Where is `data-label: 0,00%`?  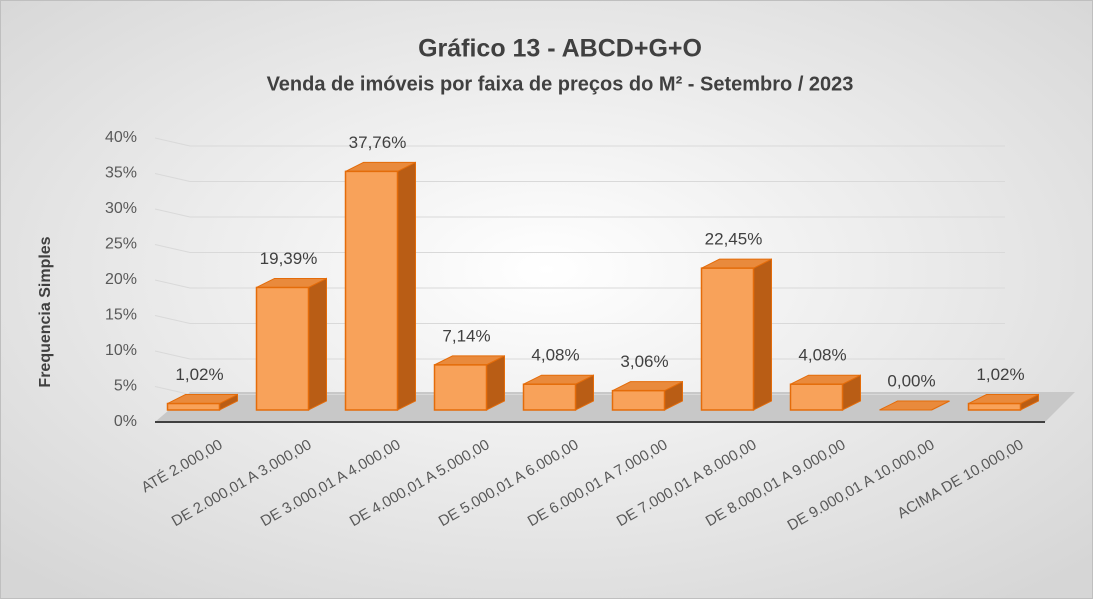
data-label: 0,00% is located at coordinates (911, 380).